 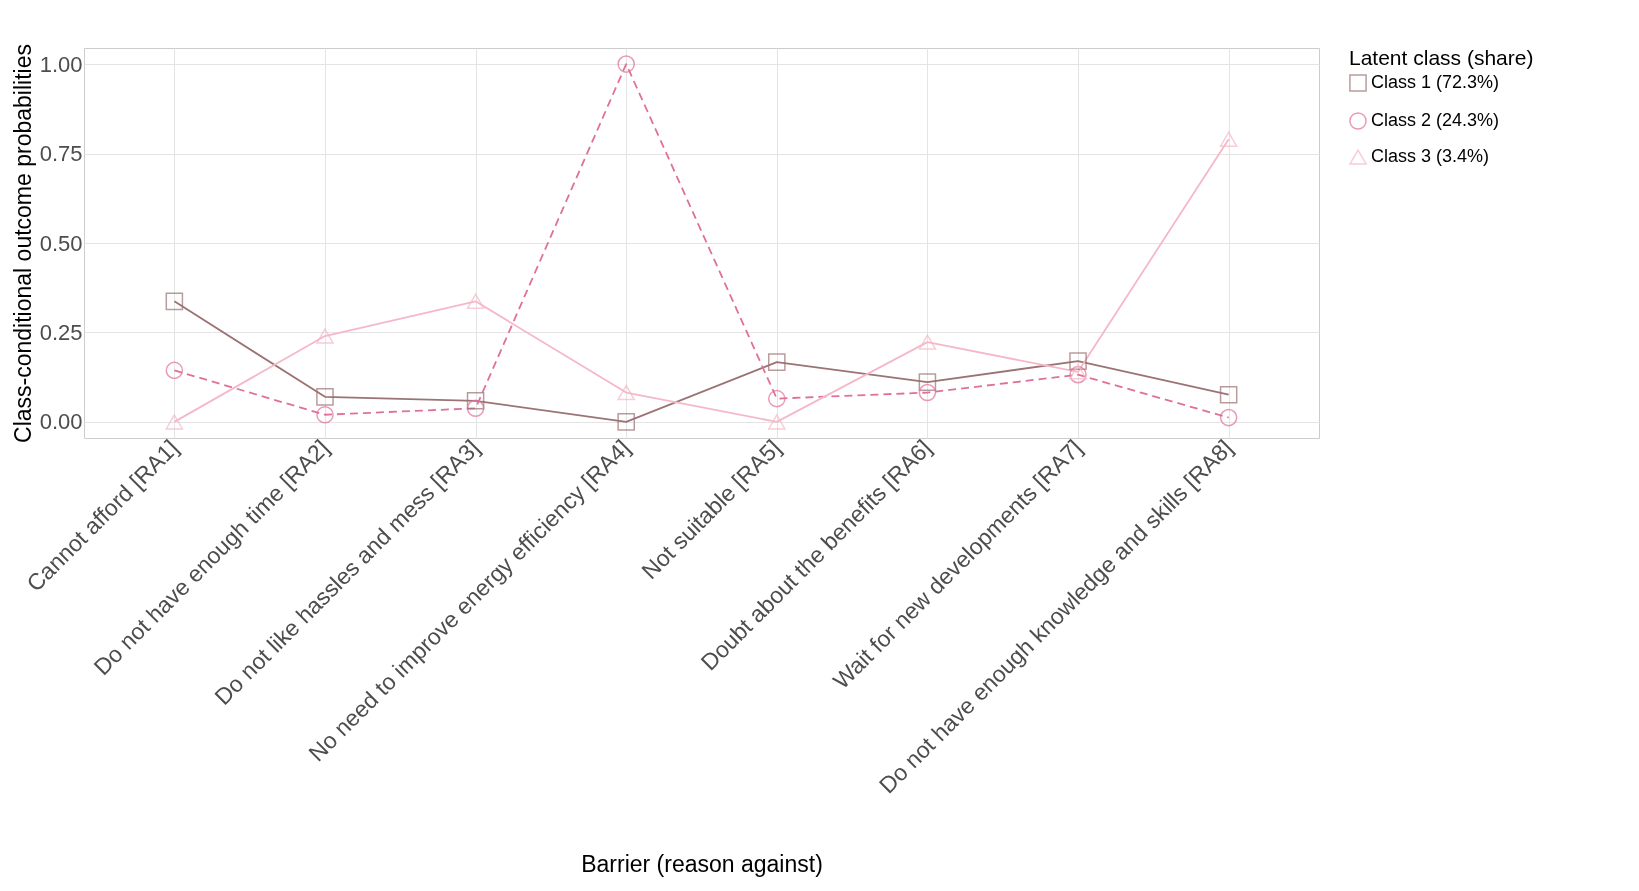 I want to click on y-tick-label: 0.75, so click(x=61, y=154).